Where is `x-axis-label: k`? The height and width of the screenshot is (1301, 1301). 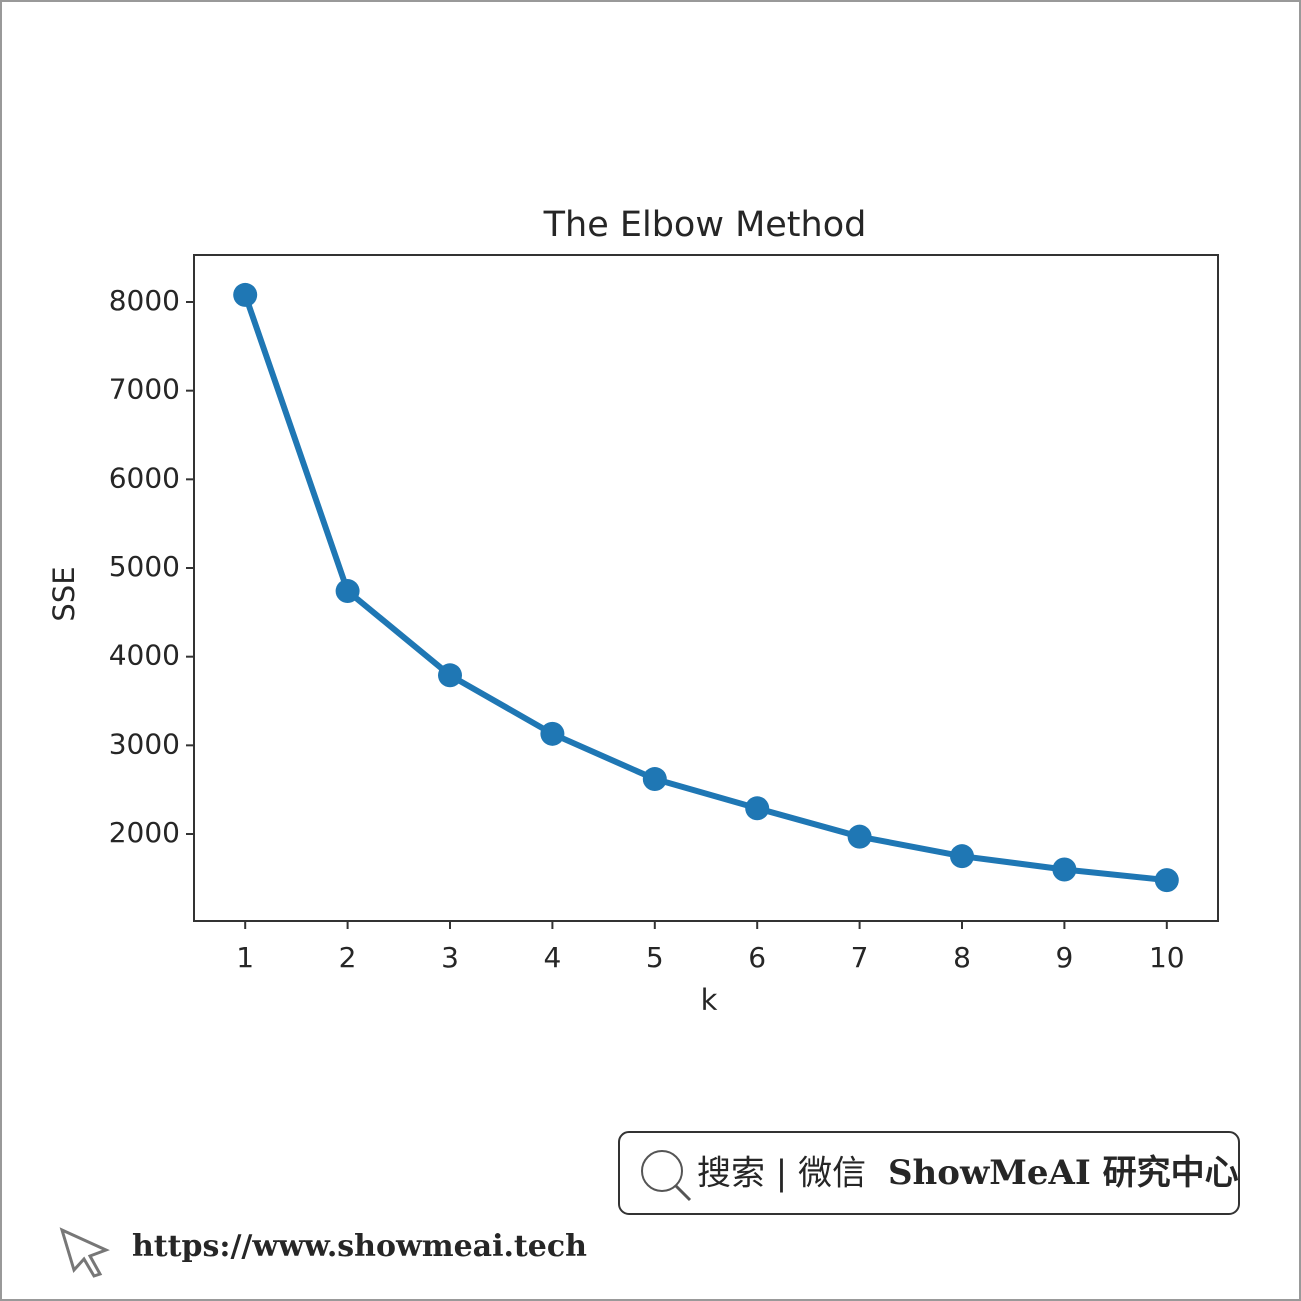
x-axis-label: k is located at coordinates (709, 1000).